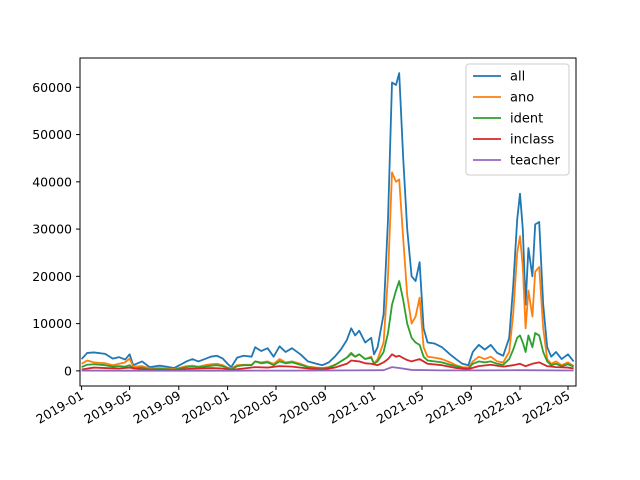  I want to click on y-tick-label: 50000, so click(52, 134).